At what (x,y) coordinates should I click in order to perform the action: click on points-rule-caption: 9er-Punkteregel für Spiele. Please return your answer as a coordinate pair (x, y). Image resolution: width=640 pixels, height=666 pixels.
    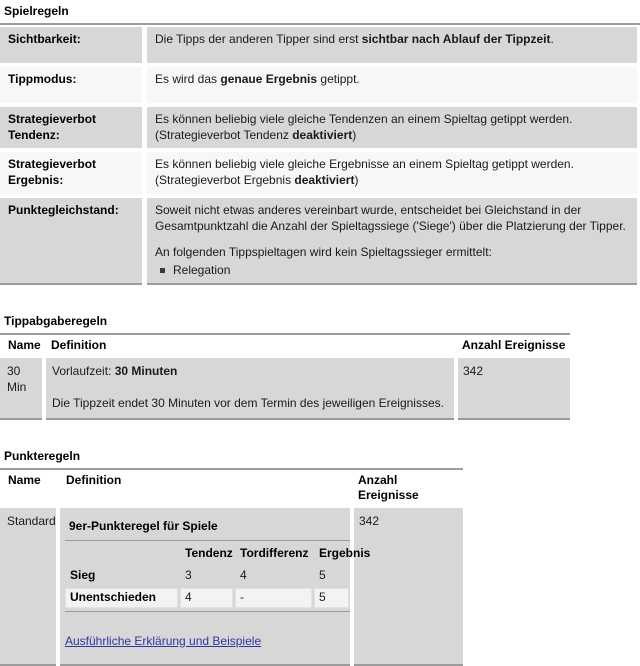
    Looking at the image, I should click on (209, 529).